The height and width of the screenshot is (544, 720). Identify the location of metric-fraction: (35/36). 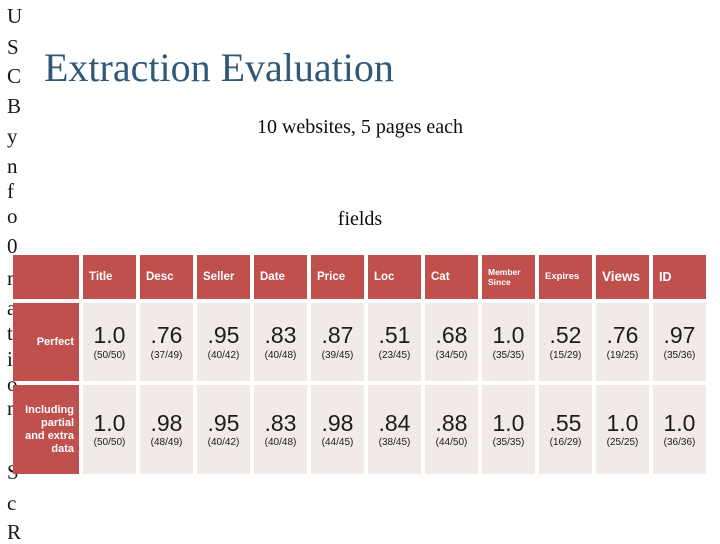
(679, 355).